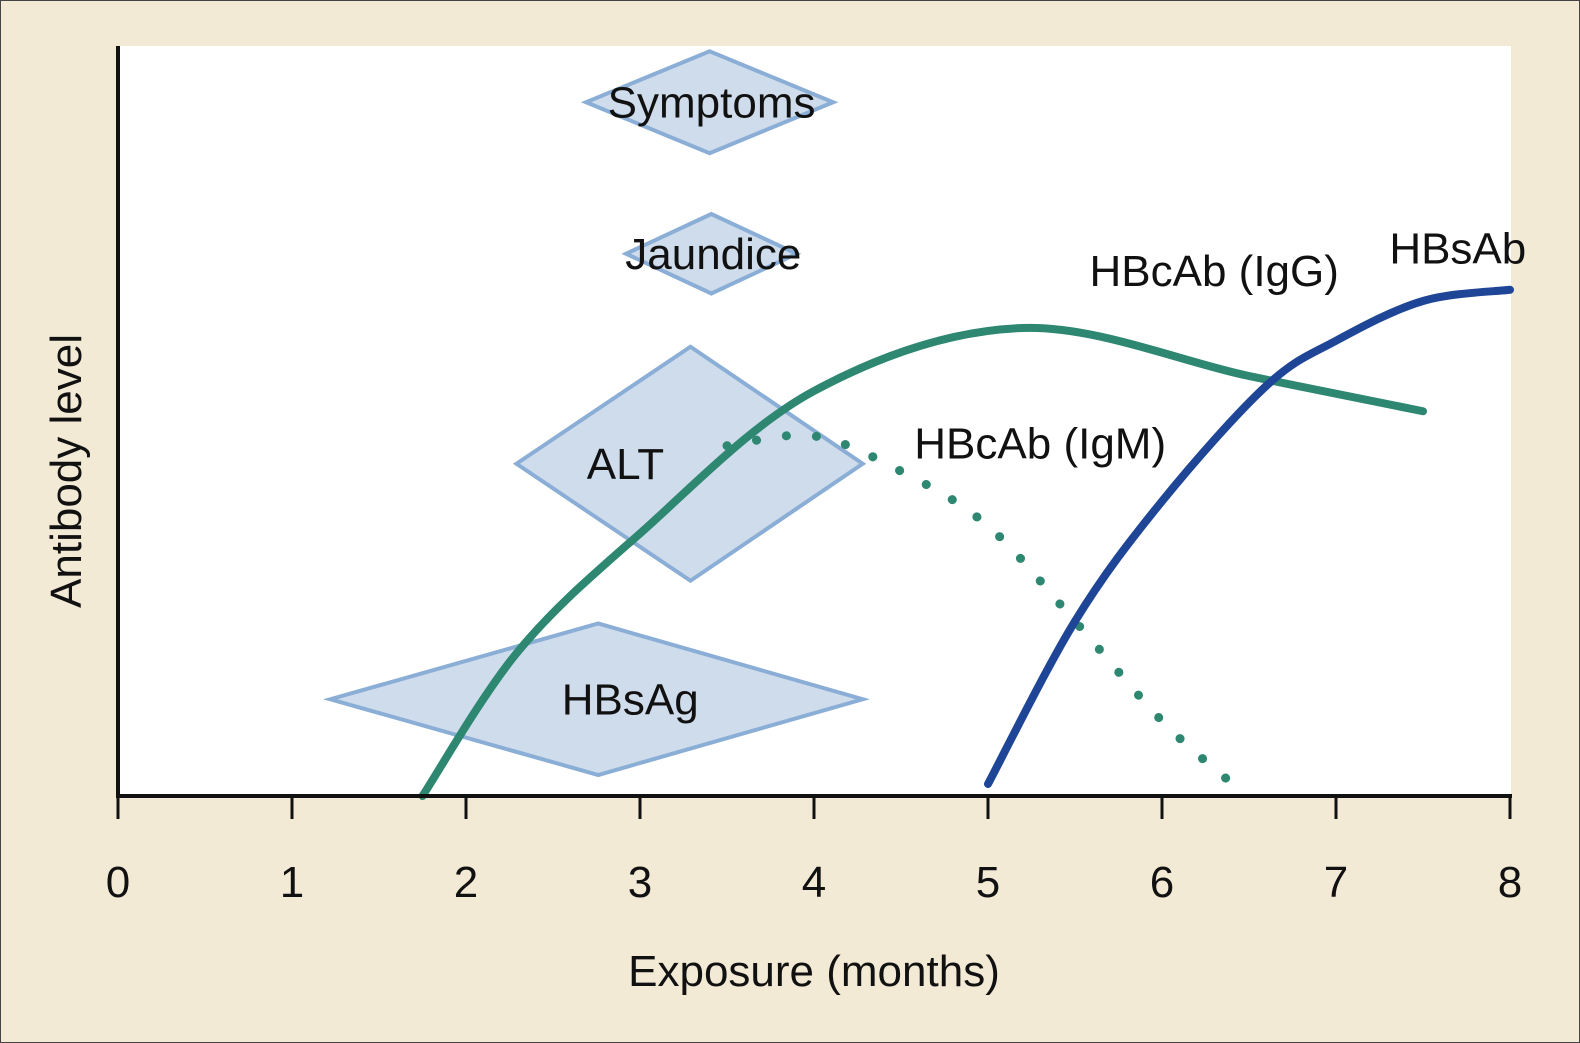 The image size is (1580, 1043). What do you see at coordinates (1214, 271) in the screenshot?
I see `series-label: HBcAb (IgG)` at bounding box center [1214, 271].